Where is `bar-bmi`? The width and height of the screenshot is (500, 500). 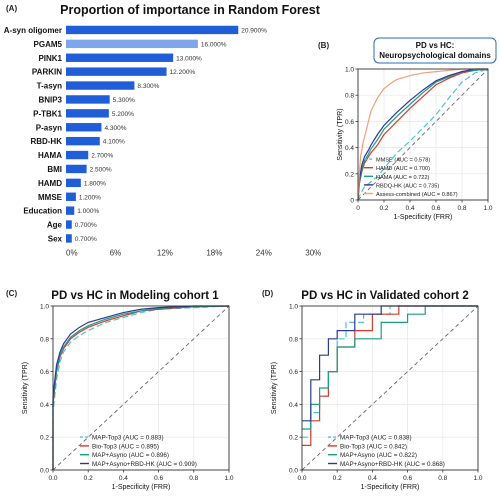 bar-bmi is located at coordinates (76, 169).